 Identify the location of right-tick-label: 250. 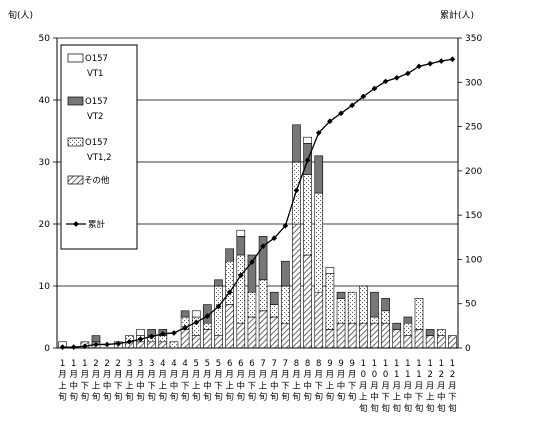
(473, 128).